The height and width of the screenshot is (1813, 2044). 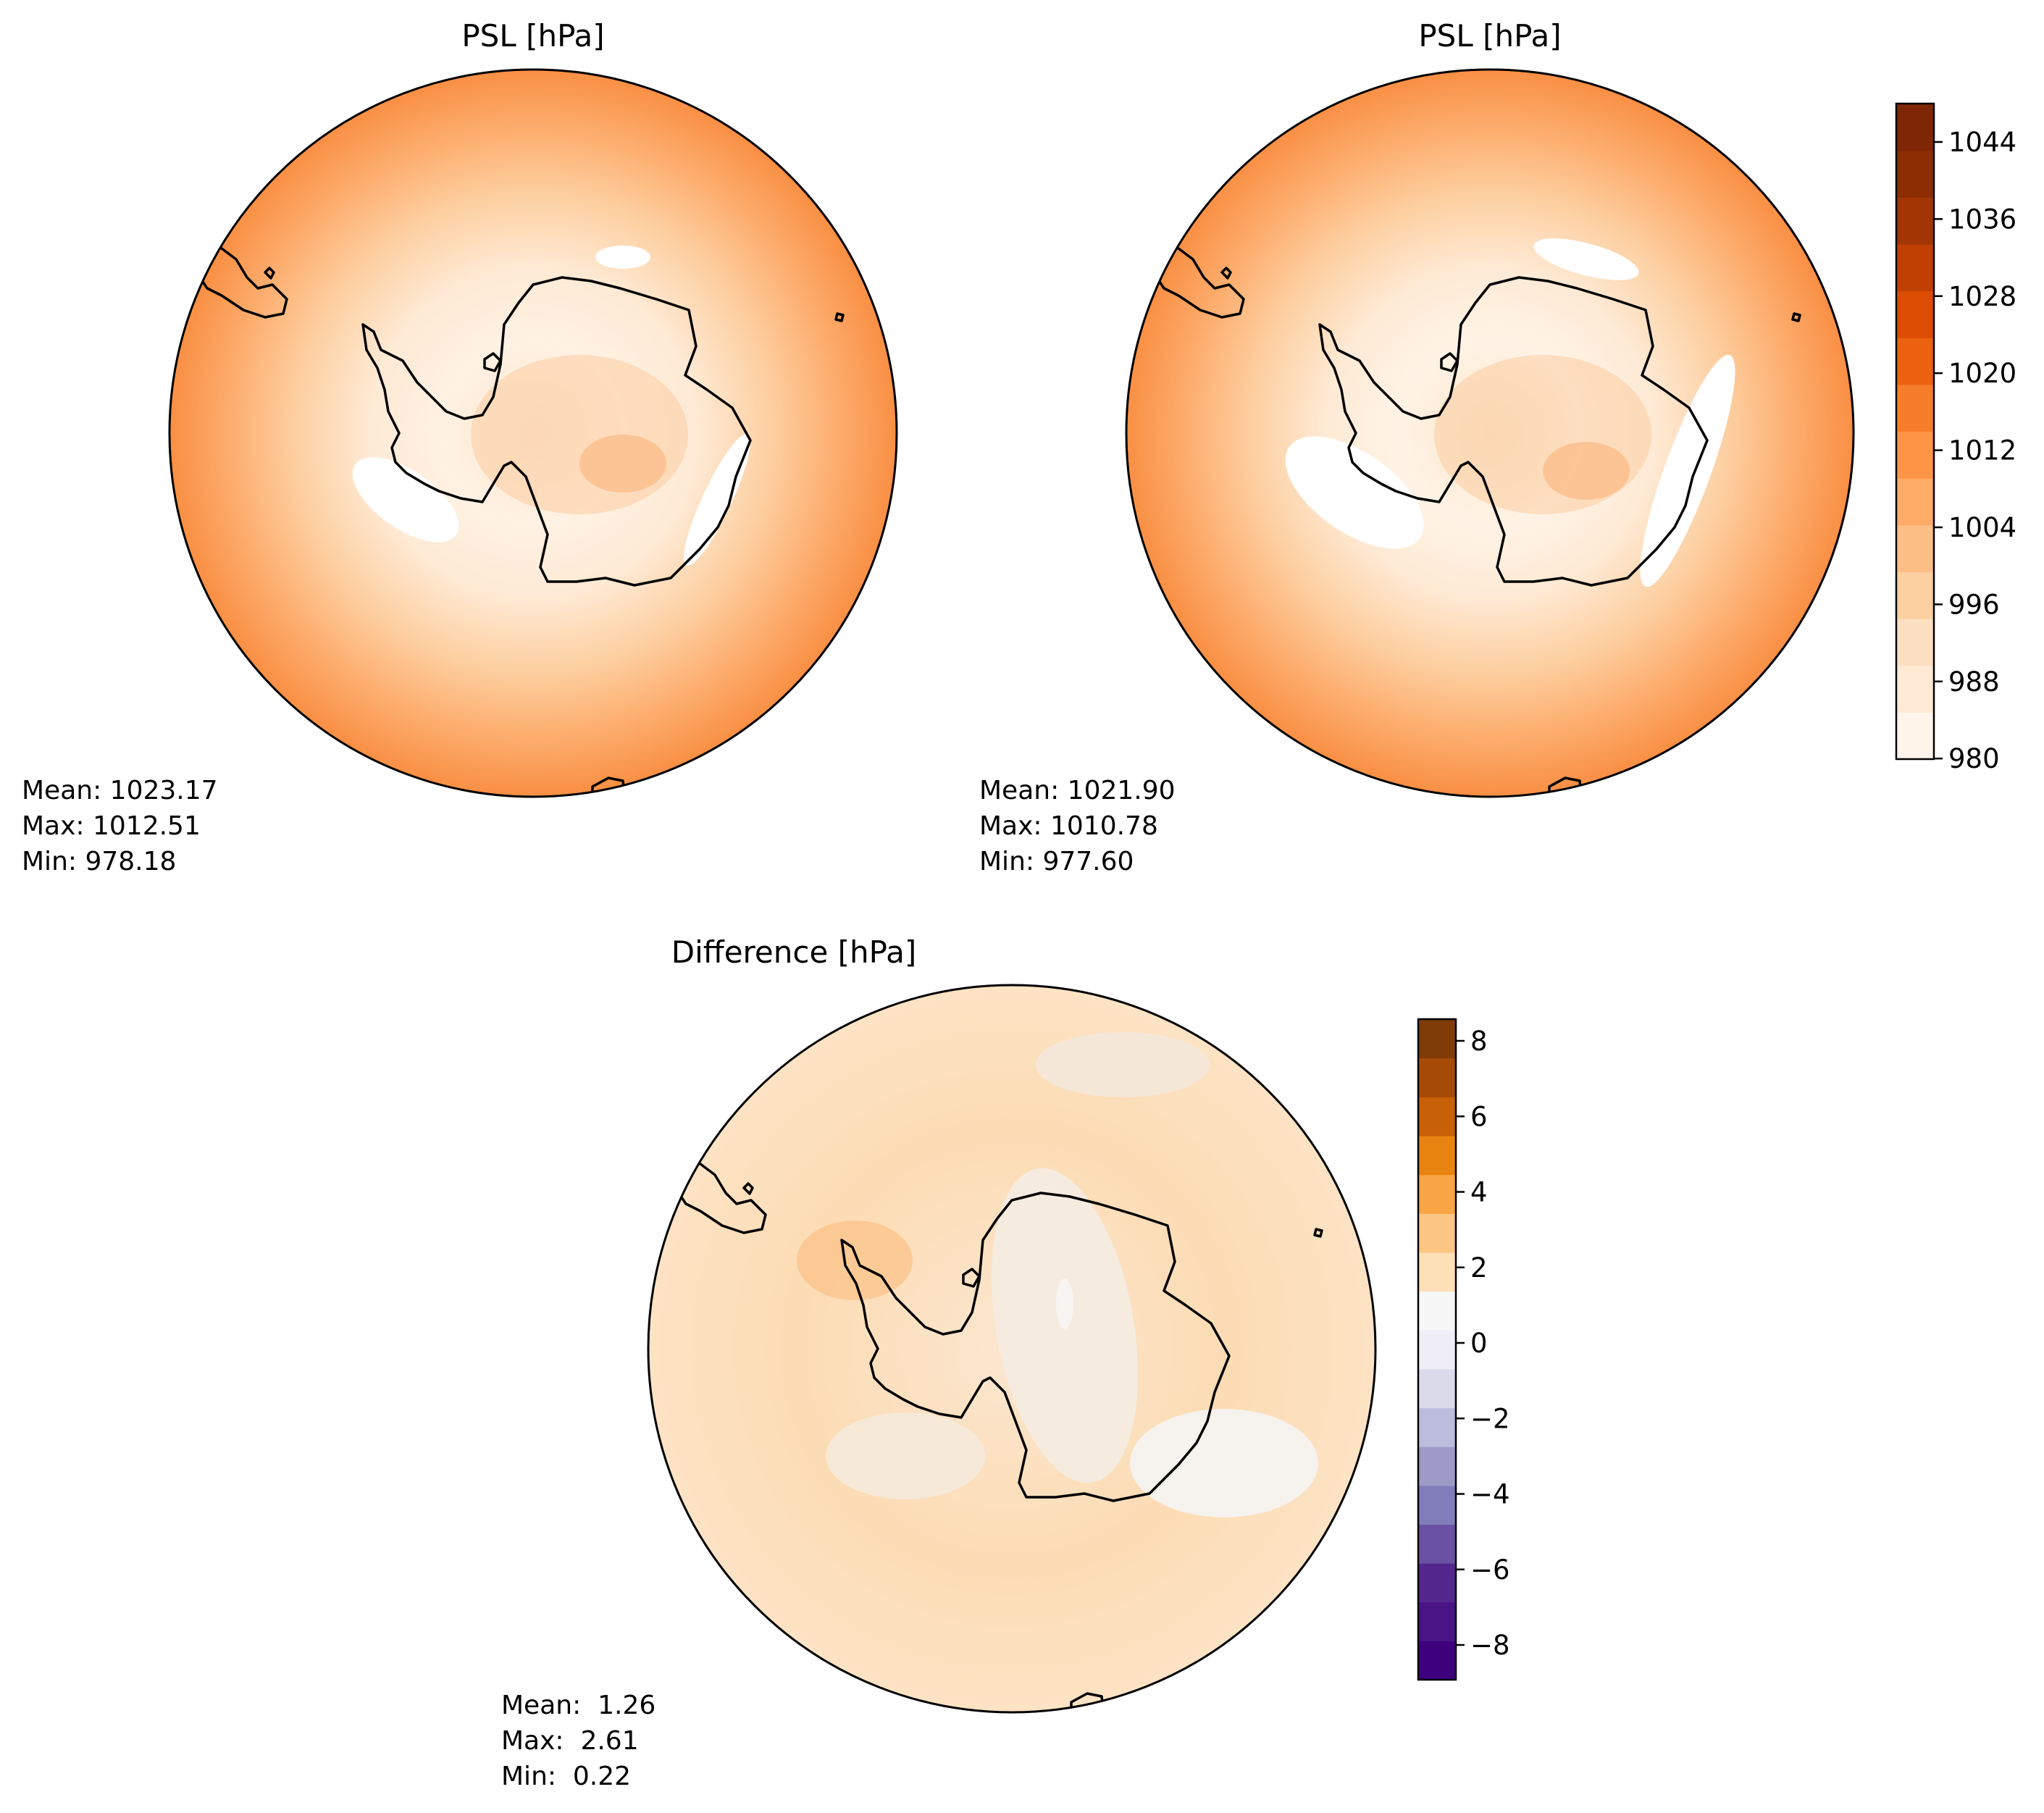 What do you see at coordinates (1974, 758) in the screenshot?
I see `cbar-main-tick-label: 980` at bounding box center [1974, 758].